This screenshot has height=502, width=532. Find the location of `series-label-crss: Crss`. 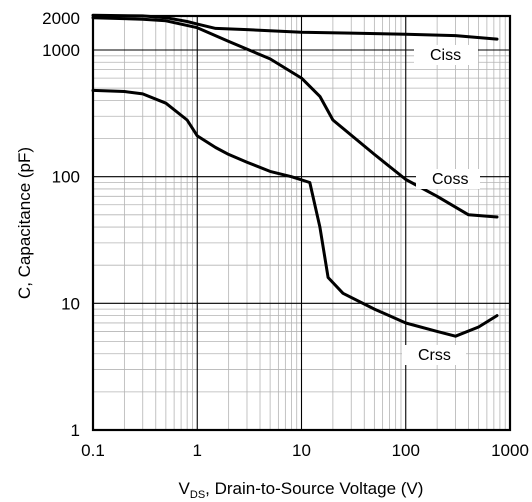

series-label-crss: Crss is located at coordinates (434, 355).